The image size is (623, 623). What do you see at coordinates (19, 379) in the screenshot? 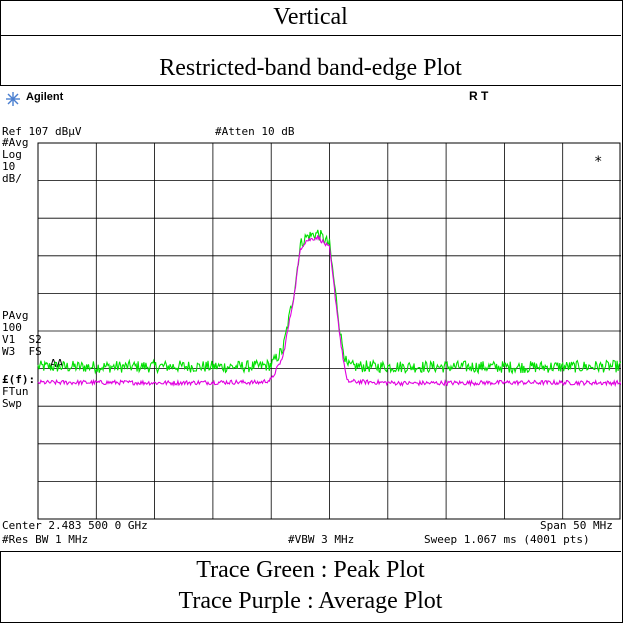
I see `freq-label: £(f):` at bounding box center [19, 379].